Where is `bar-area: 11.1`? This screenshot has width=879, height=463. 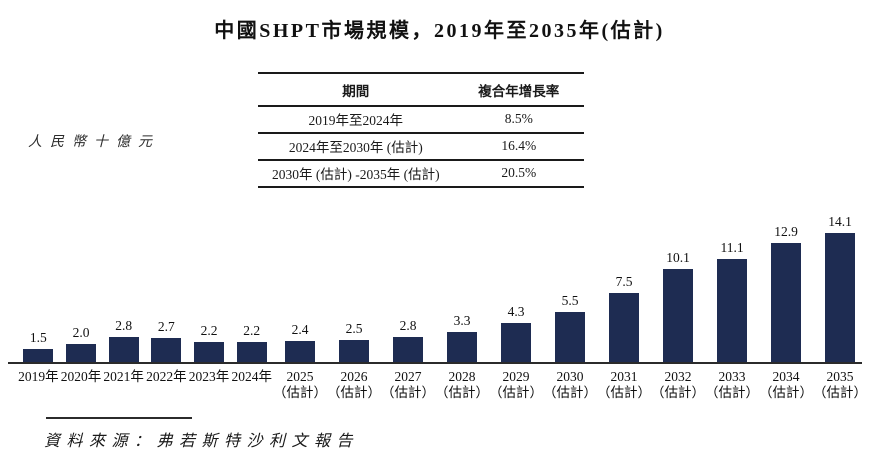
bar-area: 11.1 is located at coordinates (732, 288).